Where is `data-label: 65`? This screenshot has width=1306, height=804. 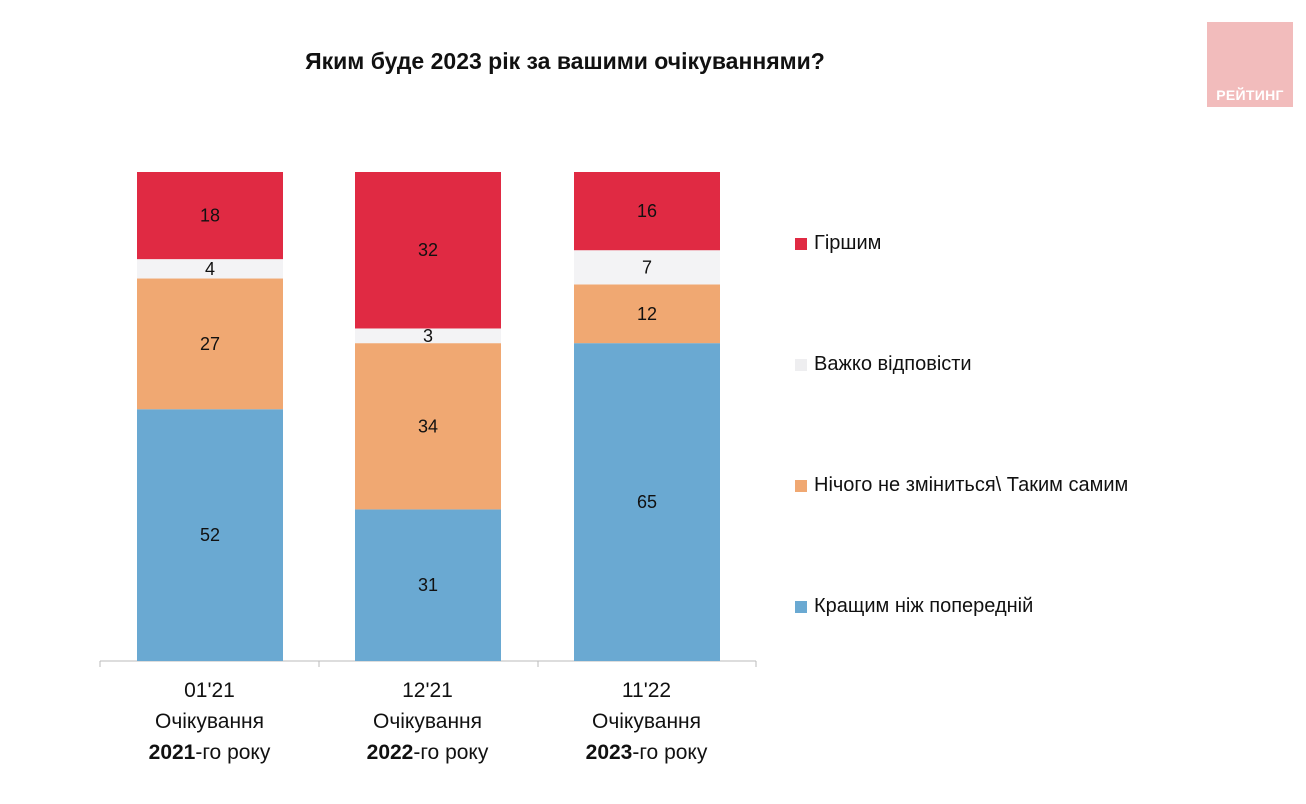 data-label: 65 is located at coordinates (647, 502).